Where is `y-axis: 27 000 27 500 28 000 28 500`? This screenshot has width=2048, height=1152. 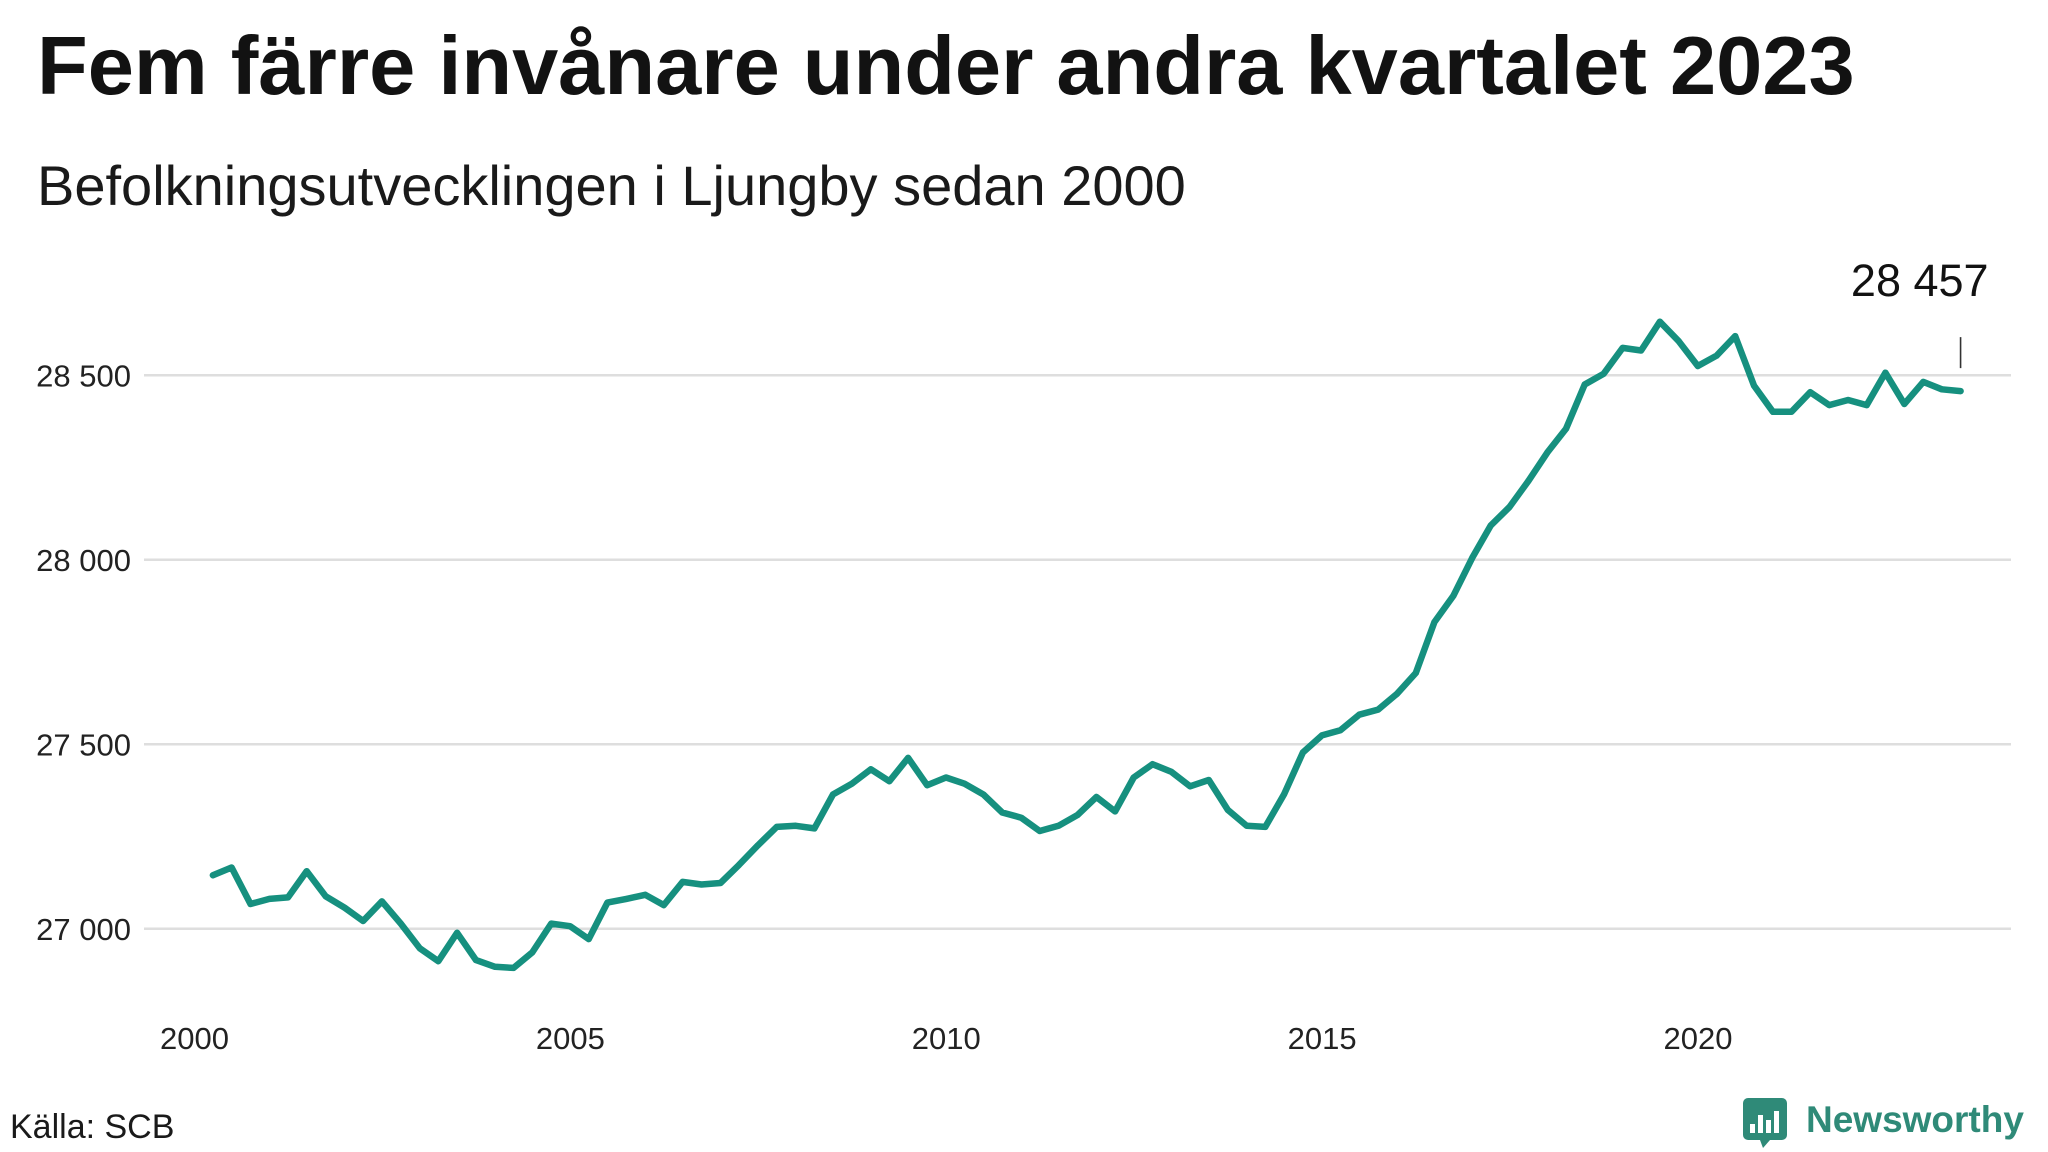 y-axis: 27 000 27 500 28 000 28 500 is located at coordinates (83, 652).